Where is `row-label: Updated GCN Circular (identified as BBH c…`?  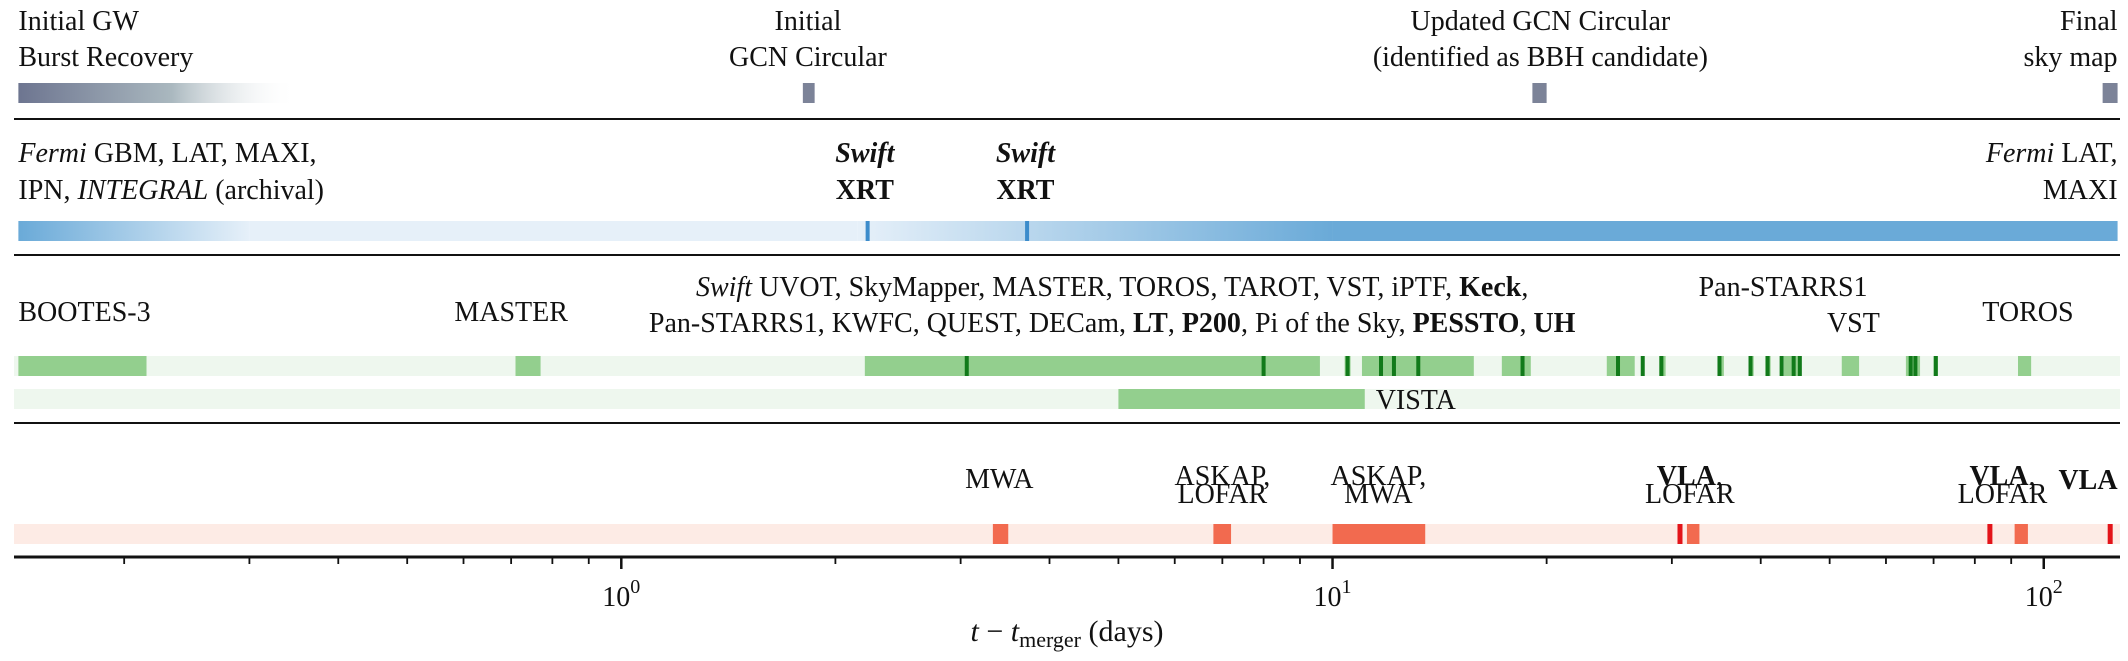 row-label: Updated GCN Circular (identified as BBH c… is located at coordinates (1540, 39).